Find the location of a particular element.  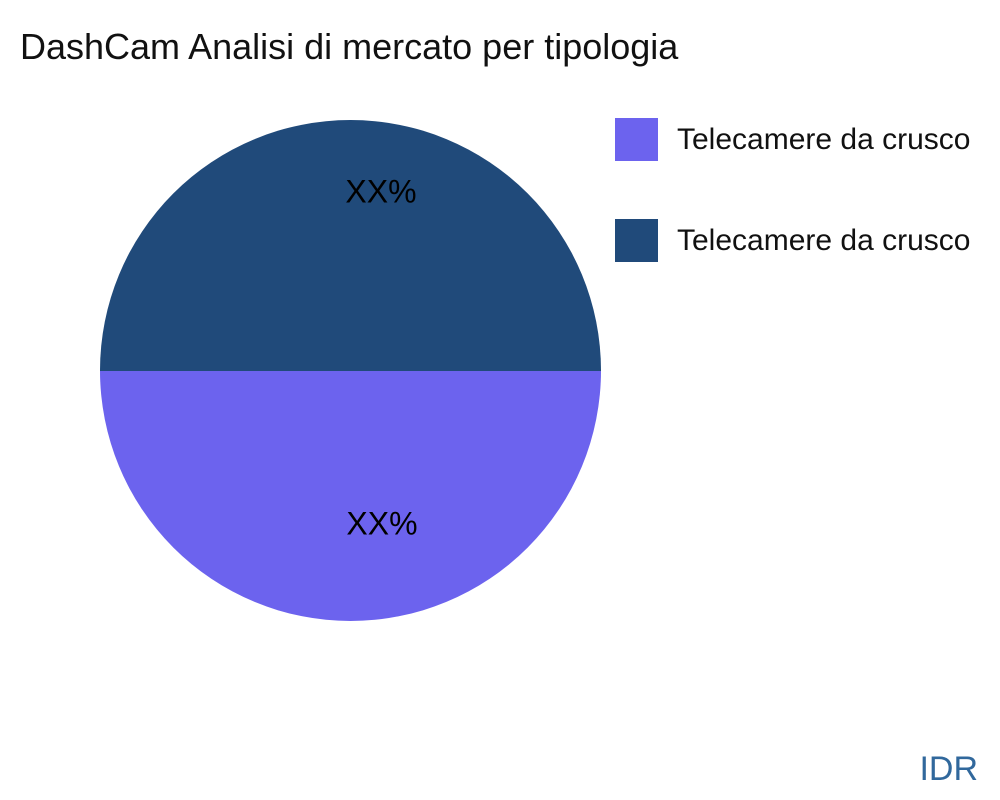

pie-slice-bottom-label: XX% is located at coordinates (382, 523).